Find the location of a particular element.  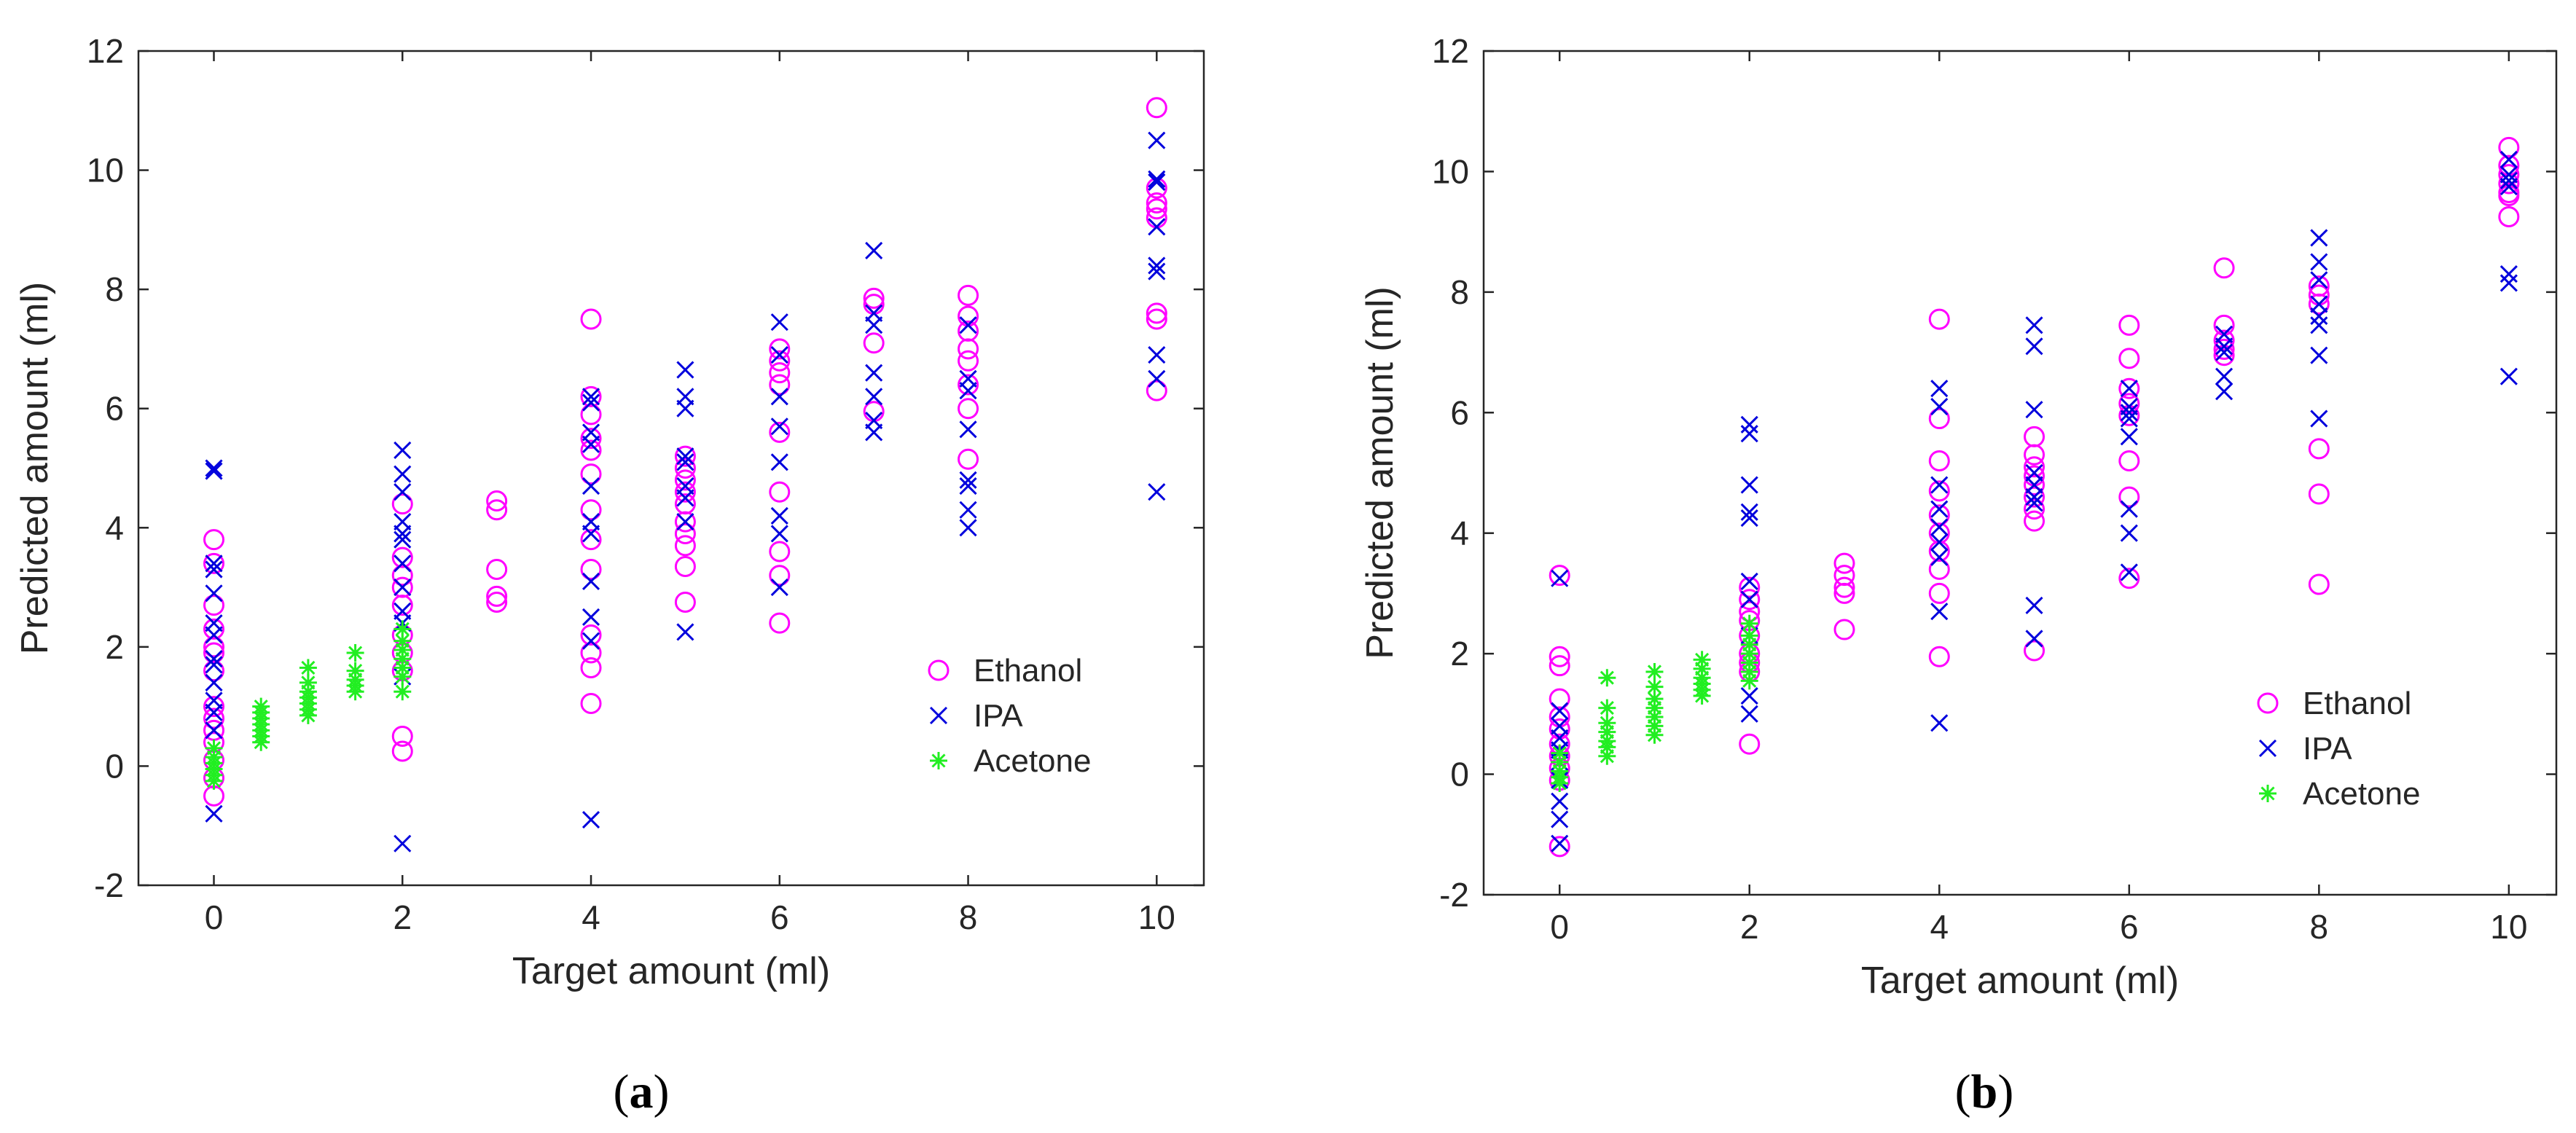

x-axis-title: Target amount (ml) is located at coordinates (2020, 981).